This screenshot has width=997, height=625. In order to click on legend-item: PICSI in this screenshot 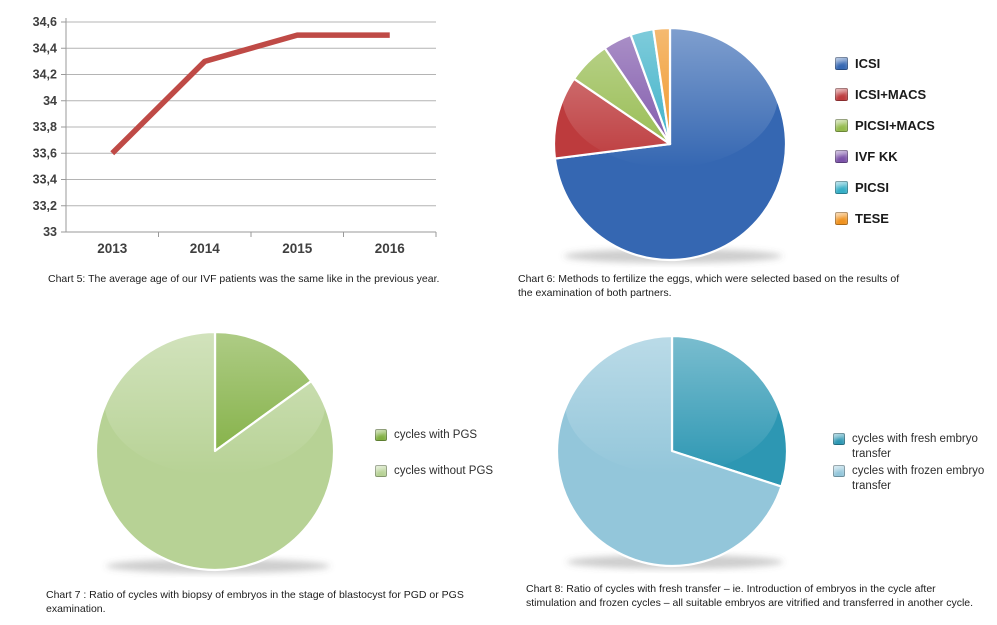, I will do `click(885, 187)`.